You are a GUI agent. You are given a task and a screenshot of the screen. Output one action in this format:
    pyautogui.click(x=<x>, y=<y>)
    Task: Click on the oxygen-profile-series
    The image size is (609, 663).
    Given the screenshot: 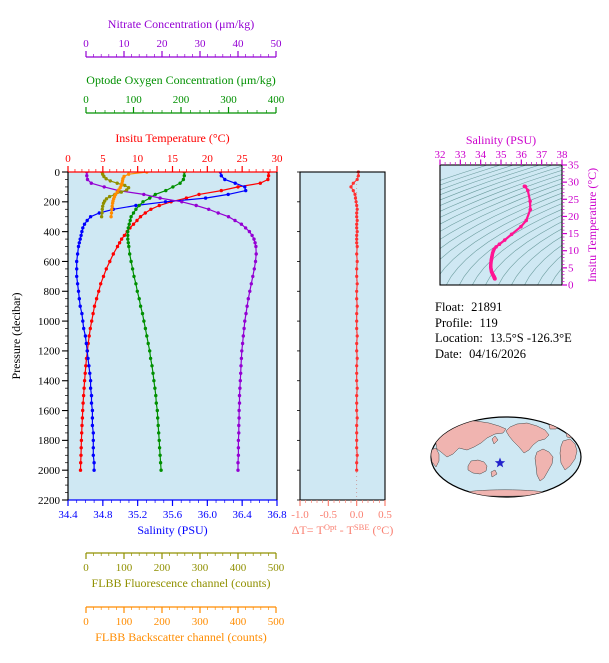 What is the action you would take?
    pyautogui.click(x=156, y=322)
    